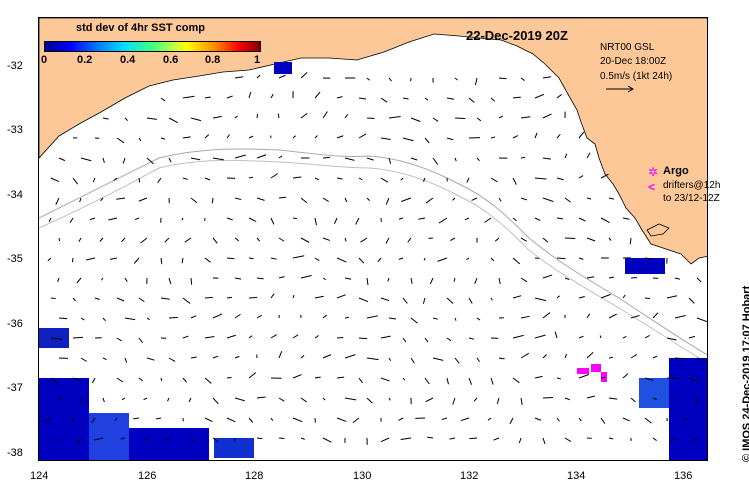  I want to click on argo-drifter-points, so click(592, 373).